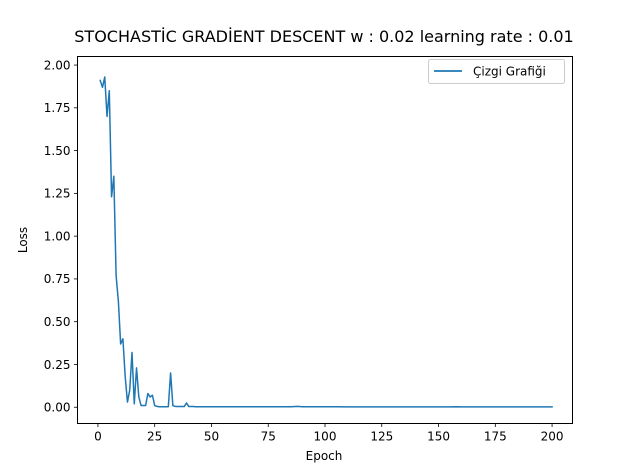 The image size is (618, 469). I want to click on x-tick-label: 125, so click(381, 437).